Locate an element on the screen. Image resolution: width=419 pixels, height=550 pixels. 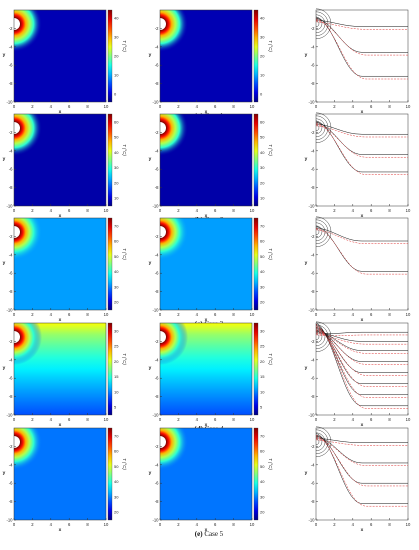
case2-col2-colorbar-tick: 60 is located at coordinates (262, 122).